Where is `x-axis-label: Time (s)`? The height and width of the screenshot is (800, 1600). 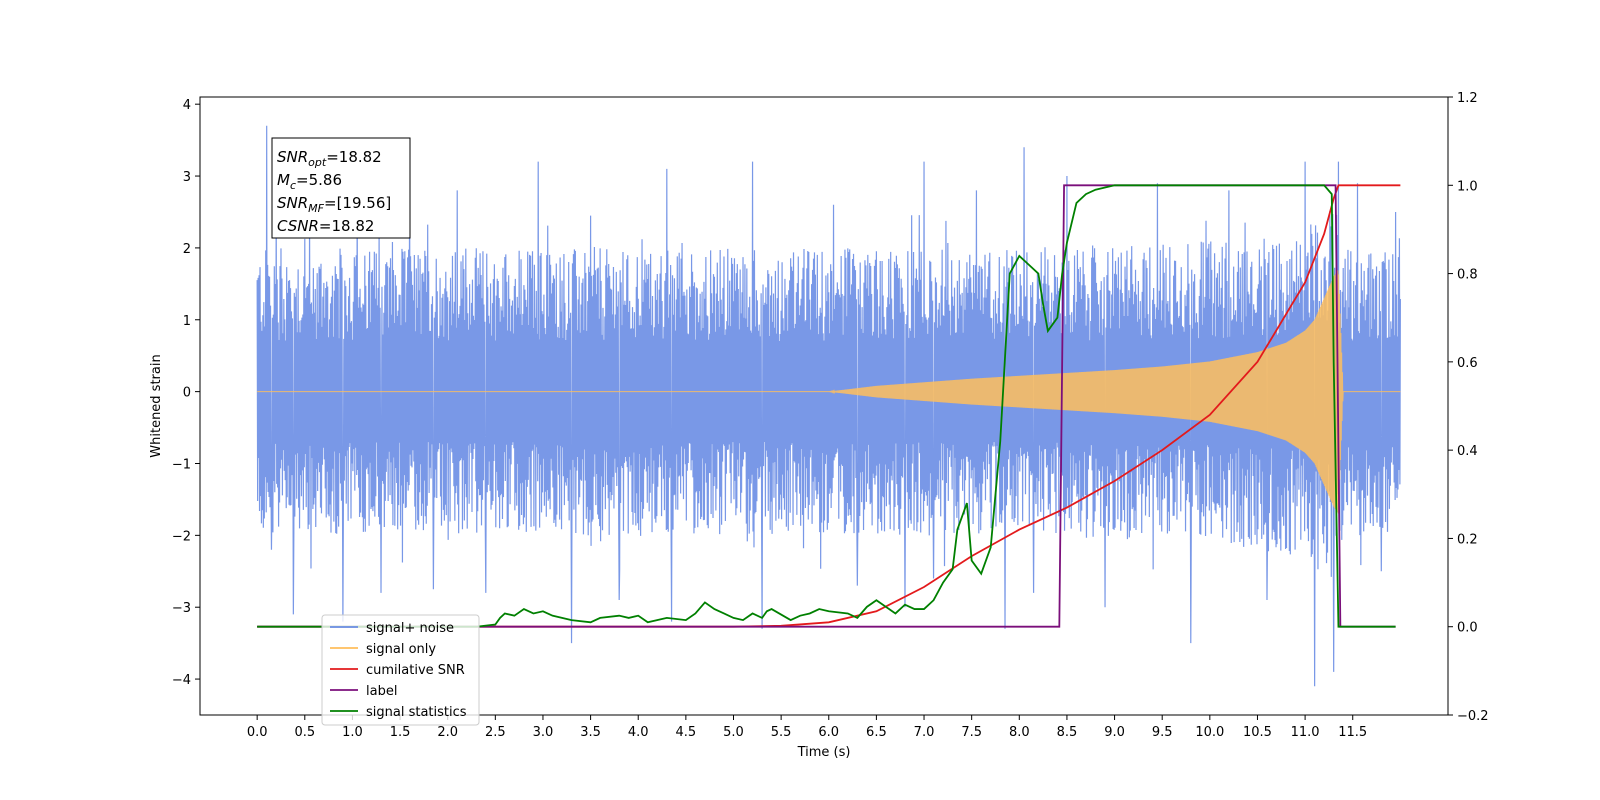 x-axis-label: Time (s) is located at coordinates (824, 752).